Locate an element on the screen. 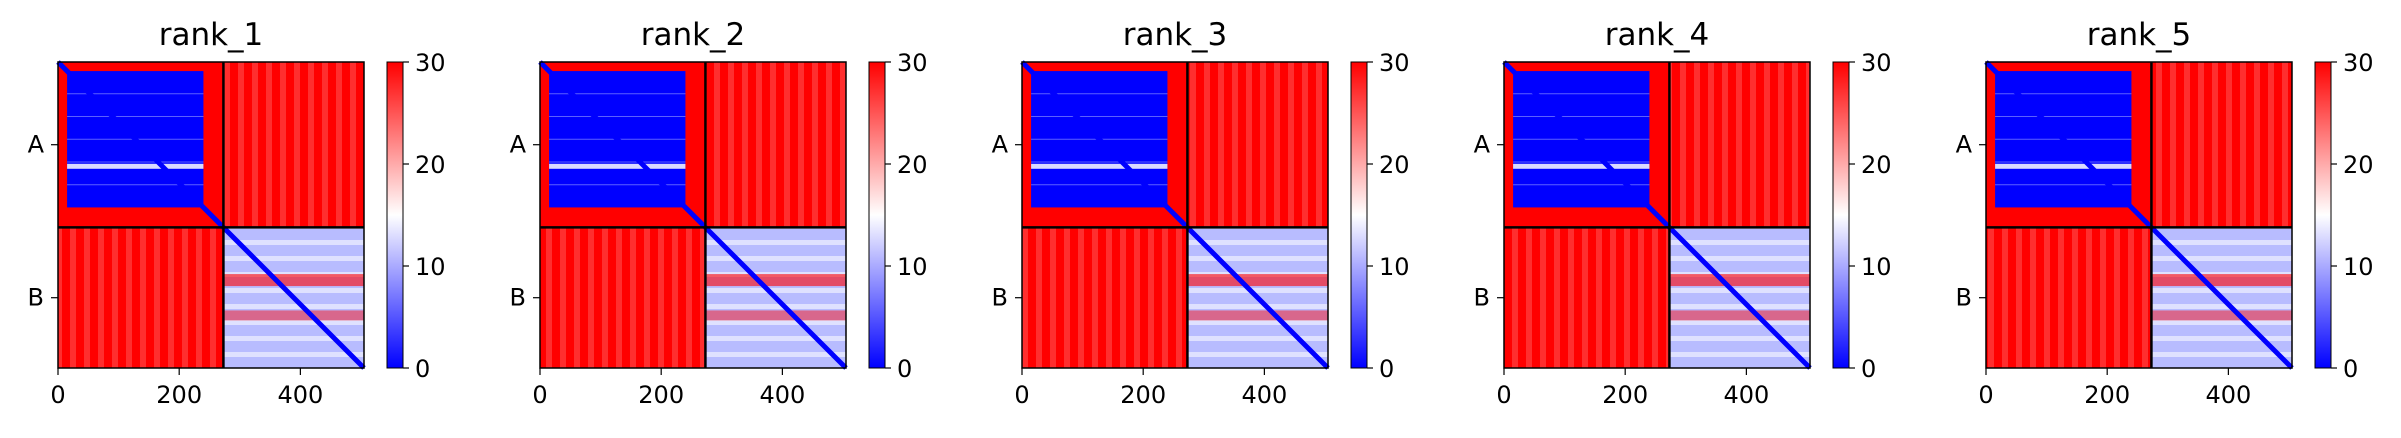 The width and height of the screenshot is (2401, 438). panel-title: rank_3 is located at coordinates (1175, 35).